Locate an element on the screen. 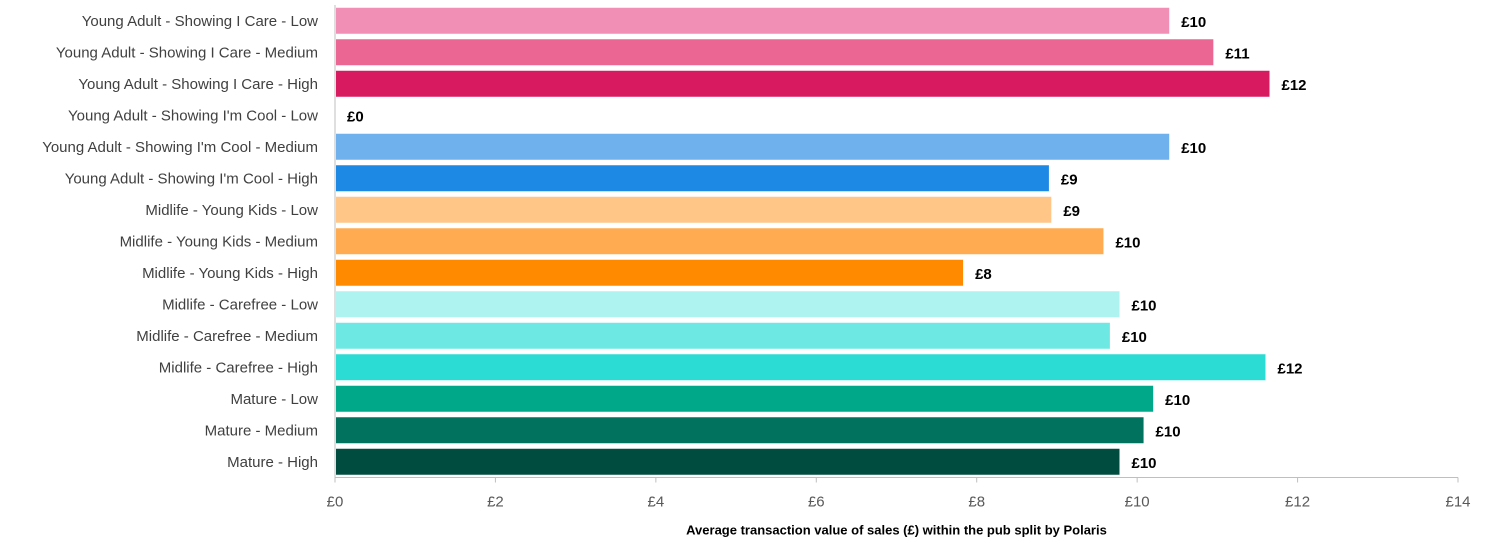 The image size is (1490, 548). category-label: Mature - High is located at coordinates (272, 462).